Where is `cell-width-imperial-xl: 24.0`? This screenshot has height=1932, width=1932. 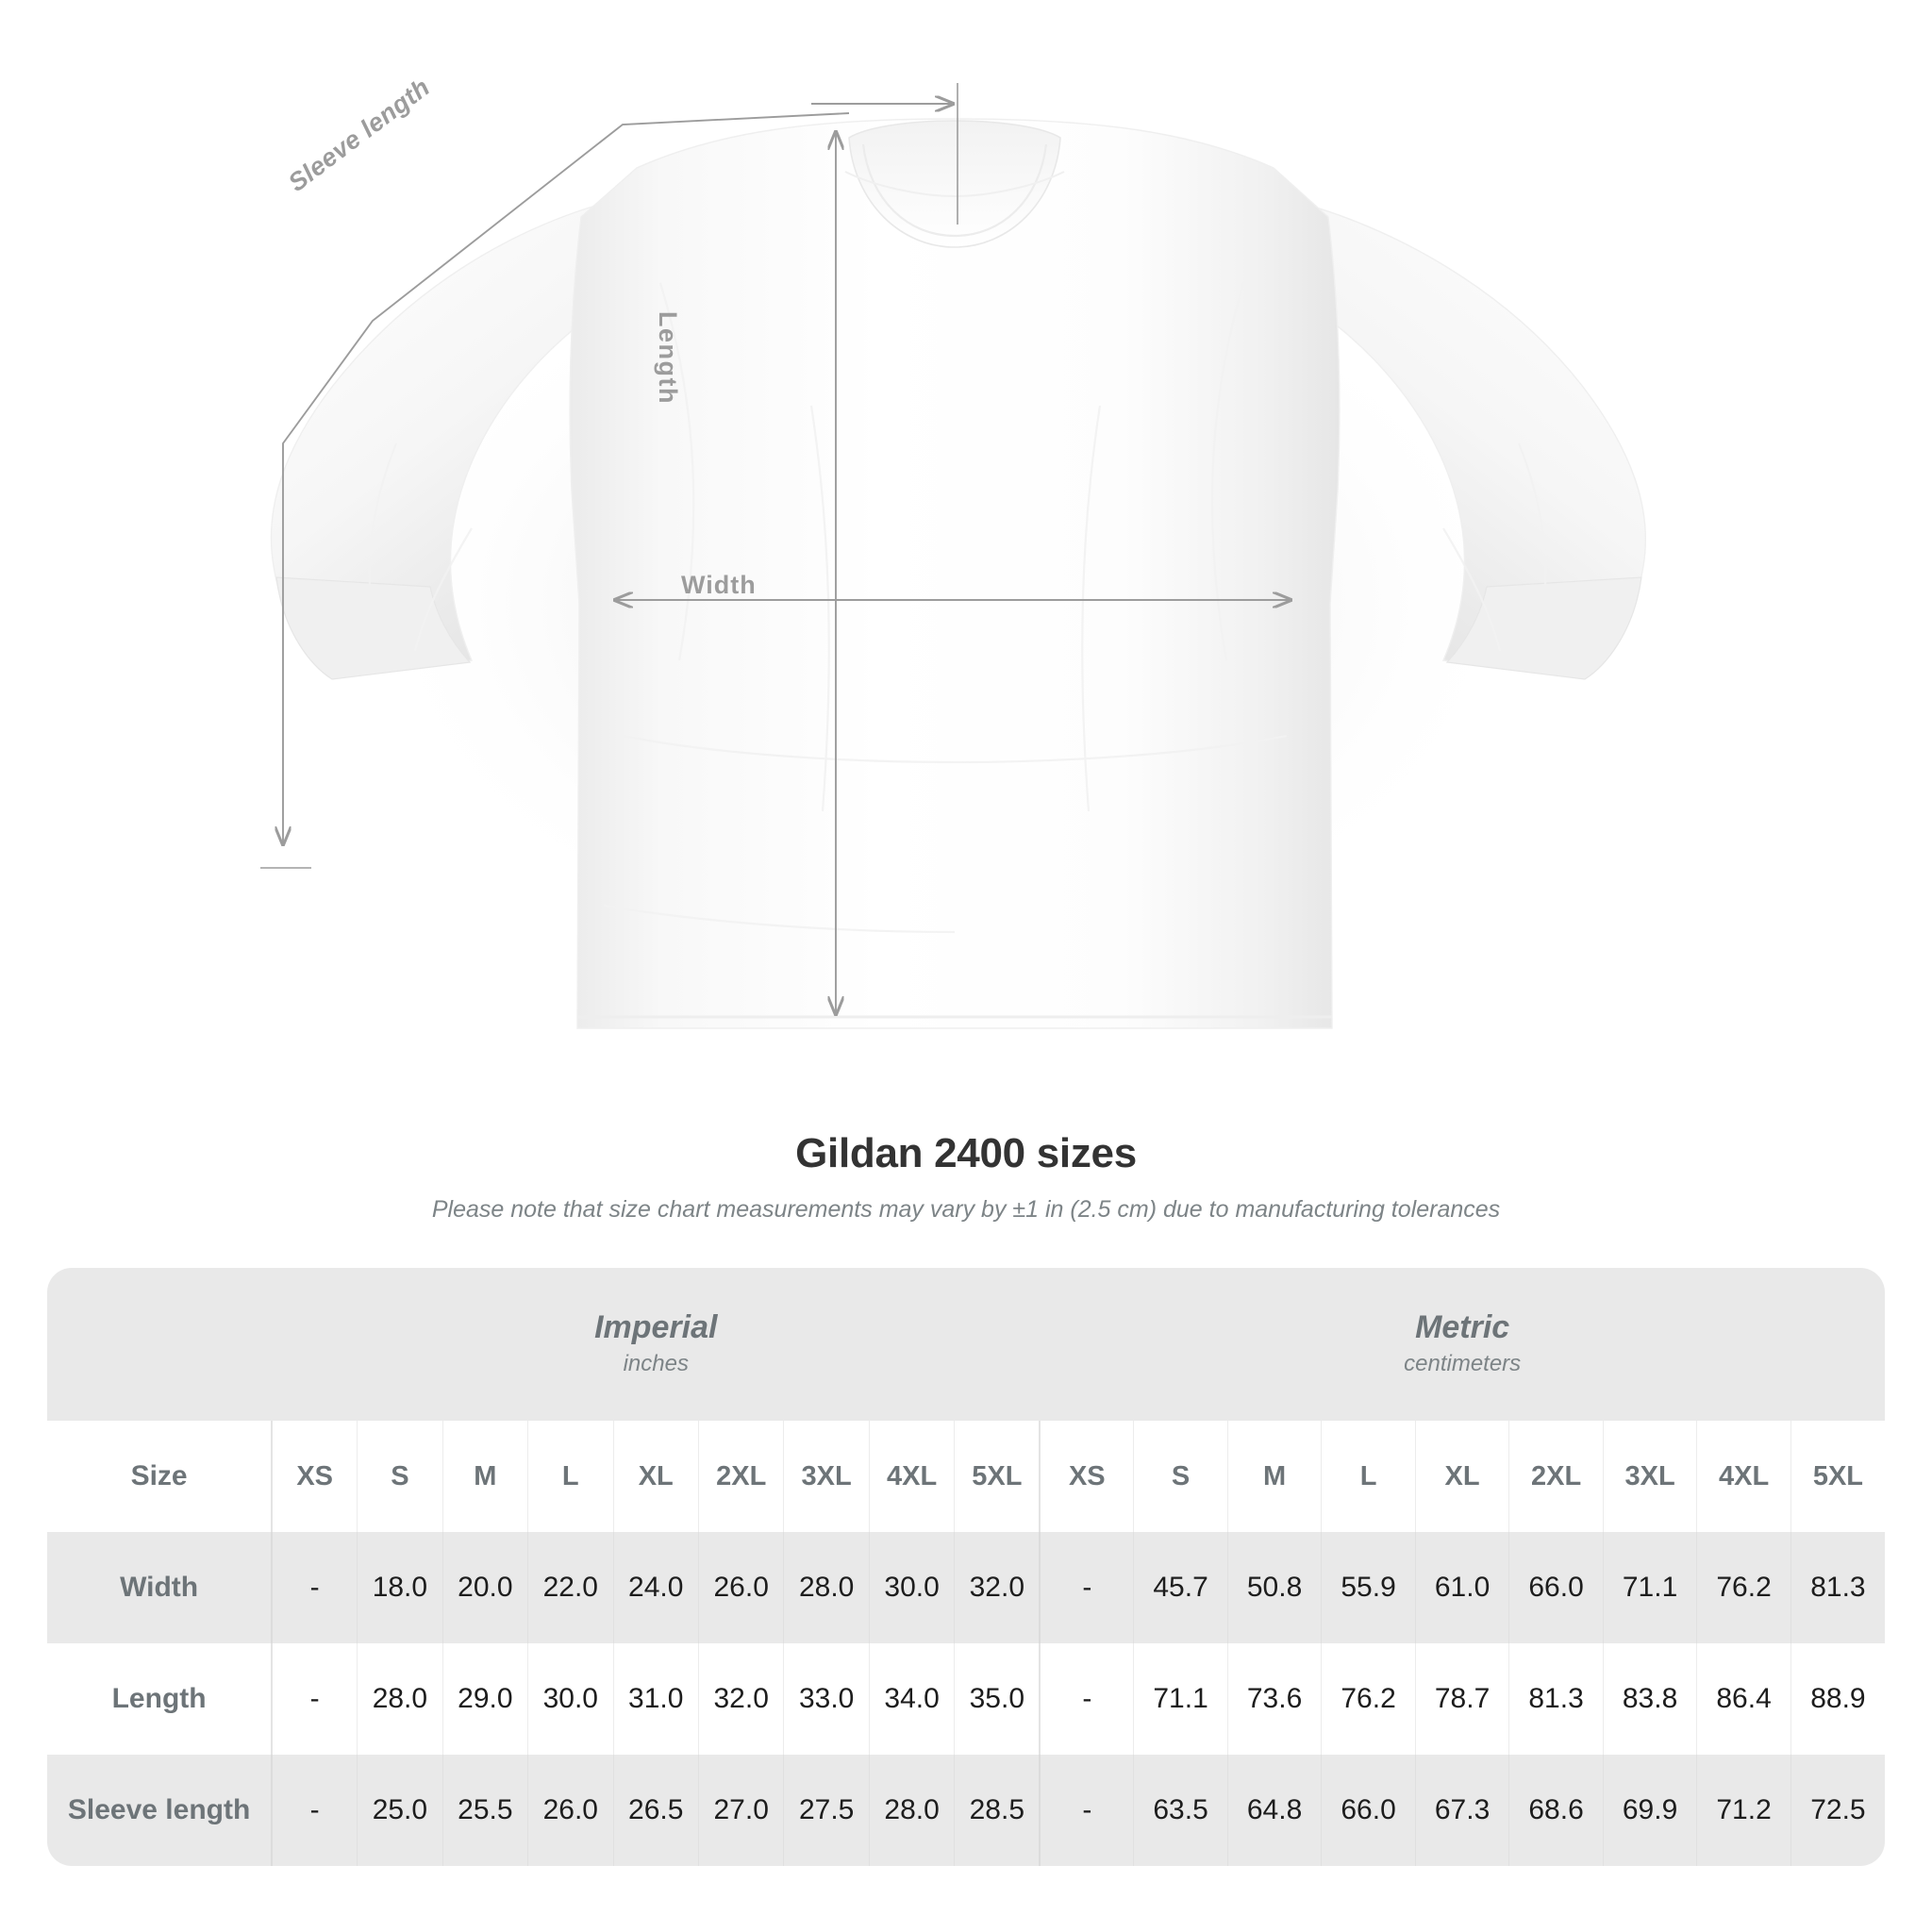 cell-width-imperial-xl: 24.0 is located at coordinates (656, 1588).